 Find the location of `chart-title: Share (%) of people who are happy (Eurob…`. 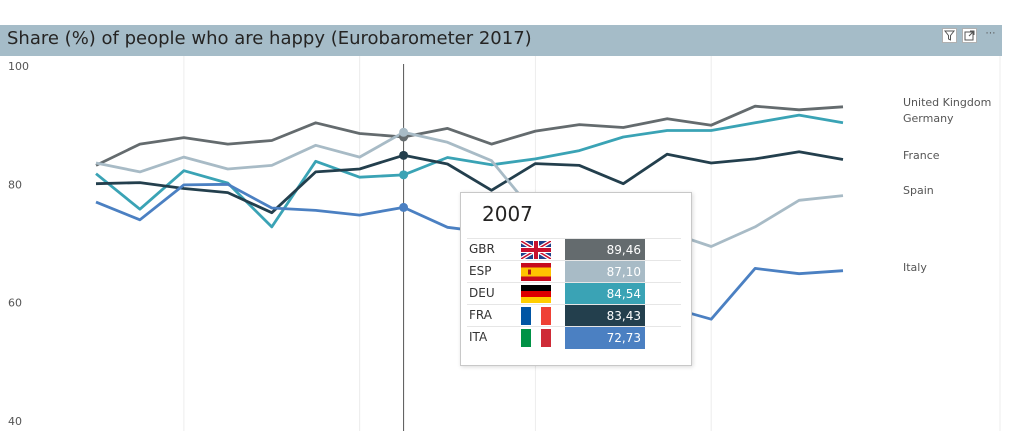

chart-title: Share (%) of people who are happy (Eurob… is located at coordinates (269, 38).